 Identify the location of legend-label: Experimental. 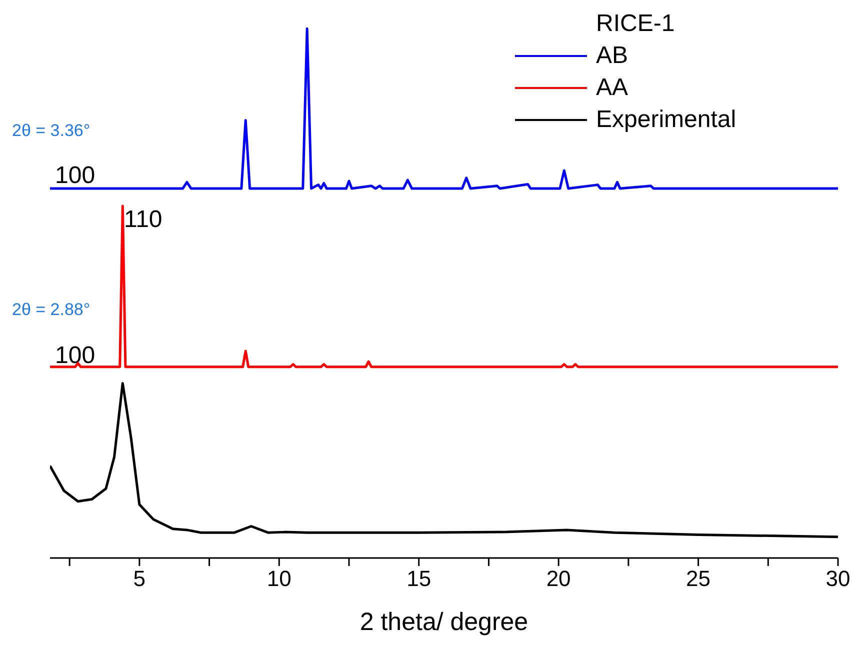
(666, 120).